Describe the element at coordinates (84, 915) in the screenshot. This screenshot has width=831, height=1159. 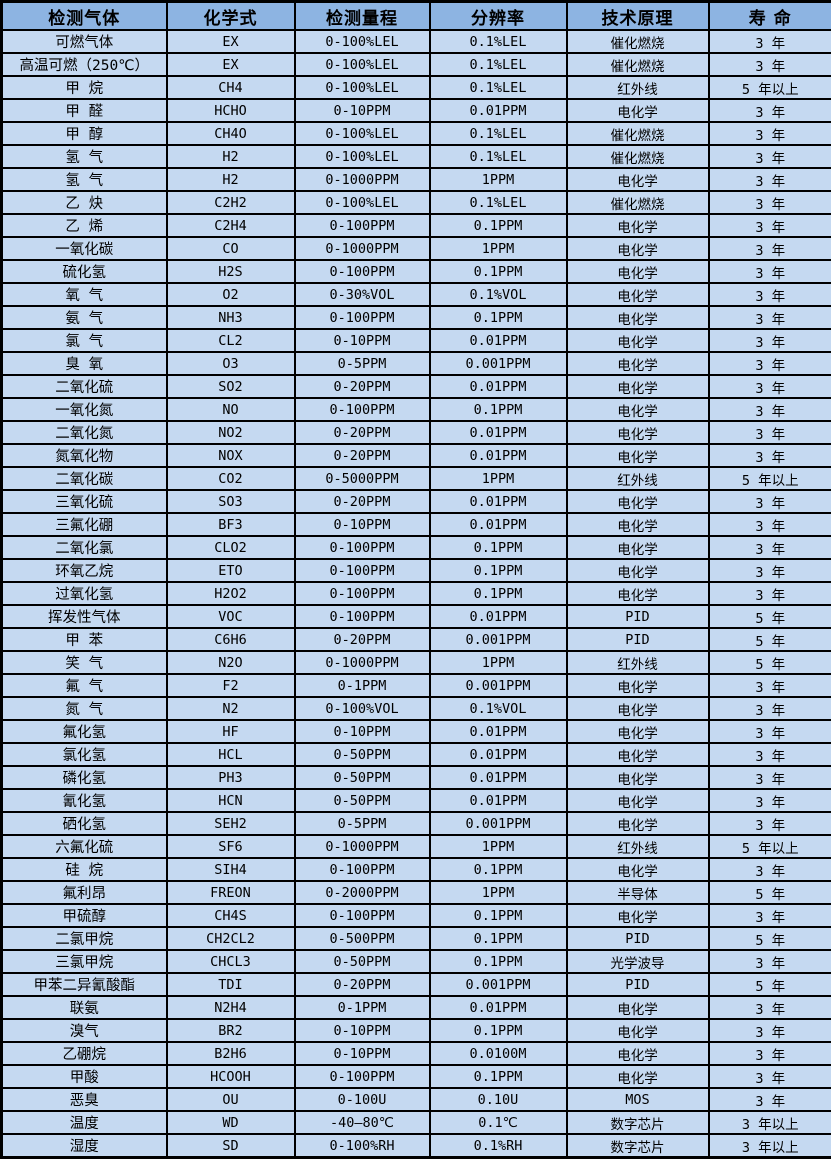
I see `cell-gas-name: 甲硫醇` at that location.